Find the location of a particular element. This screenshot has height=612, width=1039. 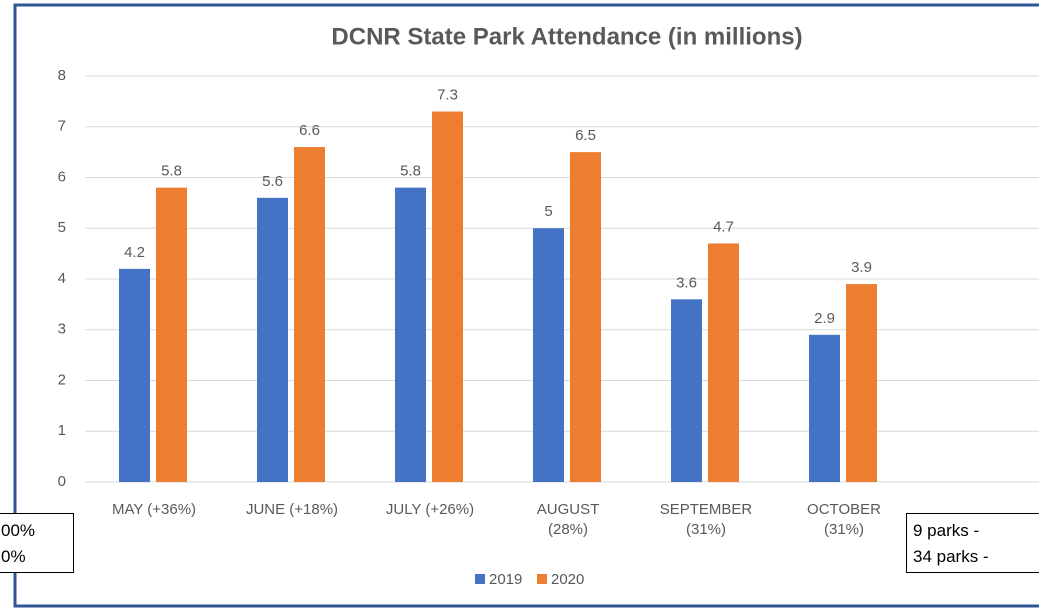

data-label: 4.7 is located at coordinates (723, 226).